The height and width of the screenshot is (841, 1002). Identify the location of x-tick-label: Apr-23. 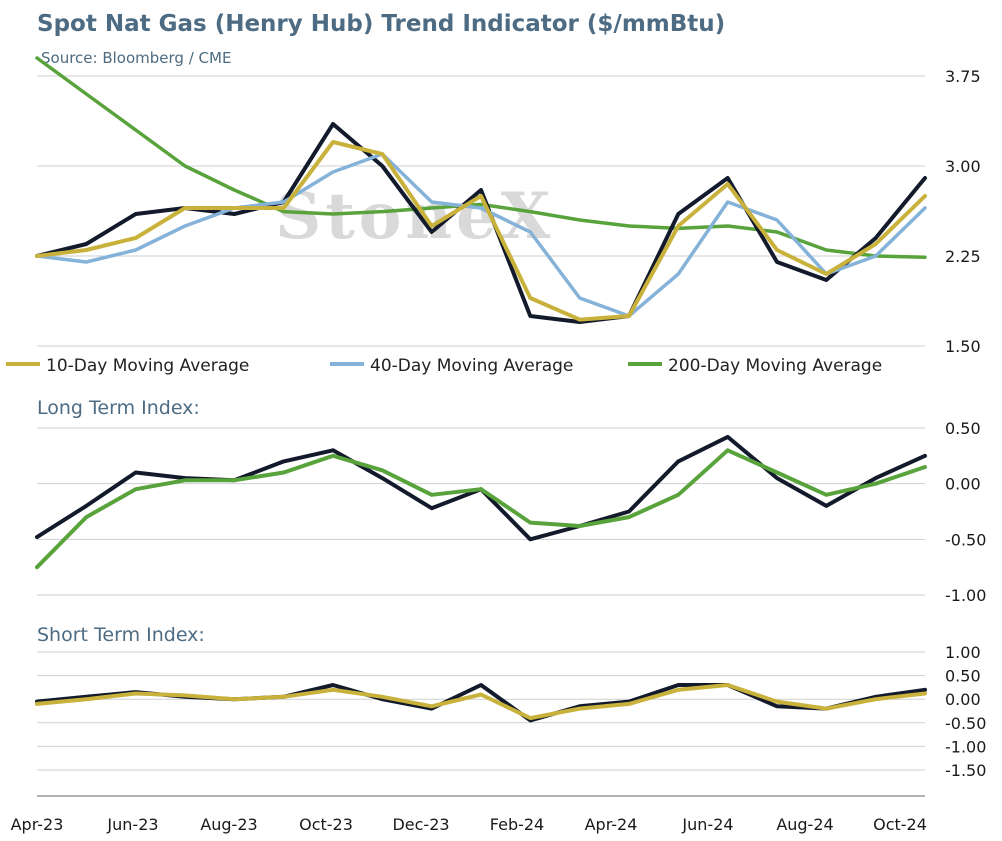
(37, 824).